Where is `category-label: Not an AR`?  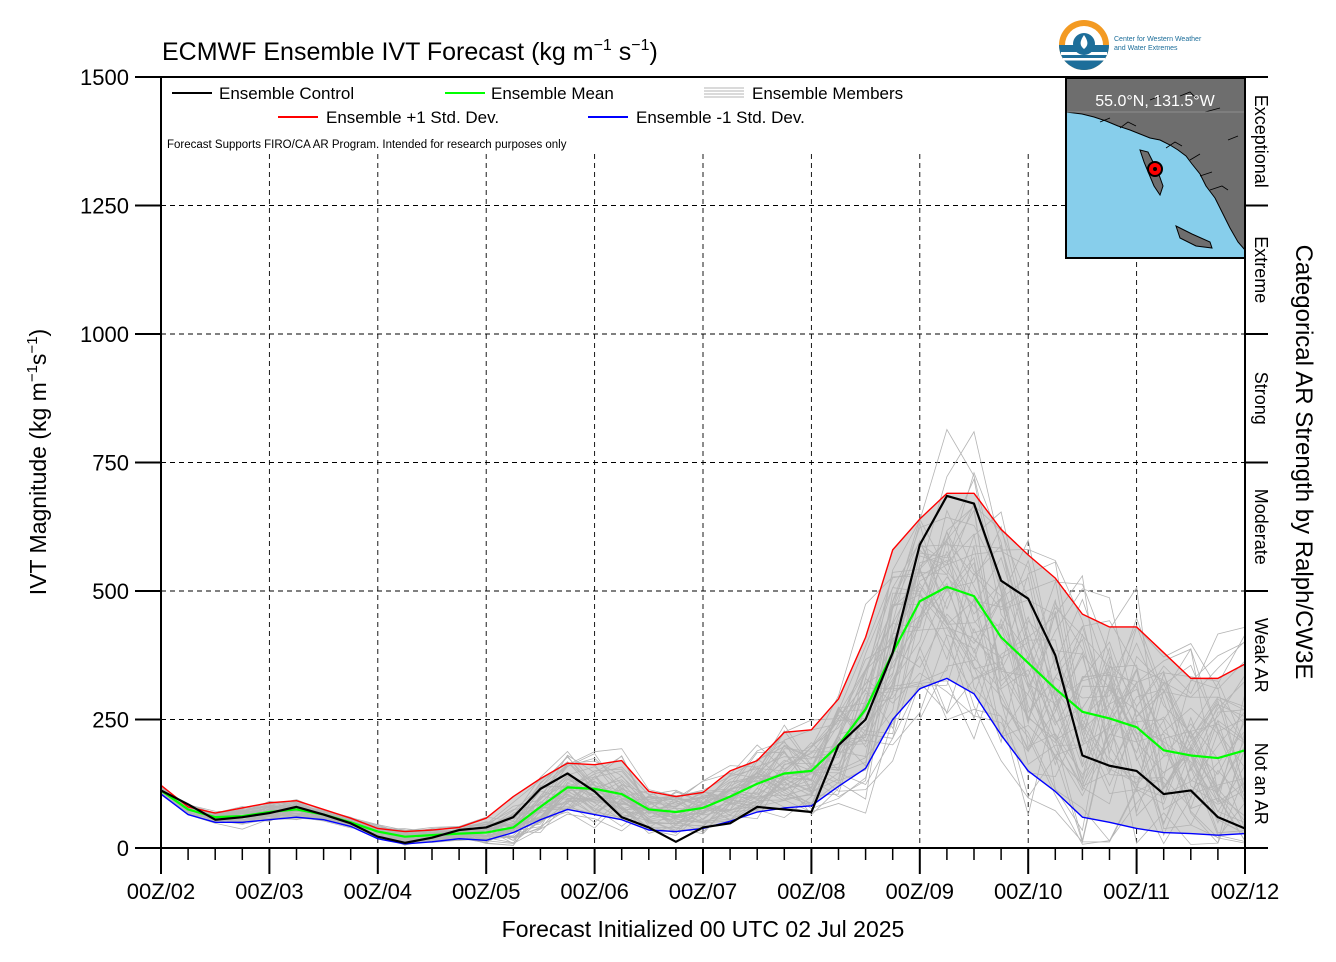
category-label: Not an AR is located at coordinates (1261, 784).